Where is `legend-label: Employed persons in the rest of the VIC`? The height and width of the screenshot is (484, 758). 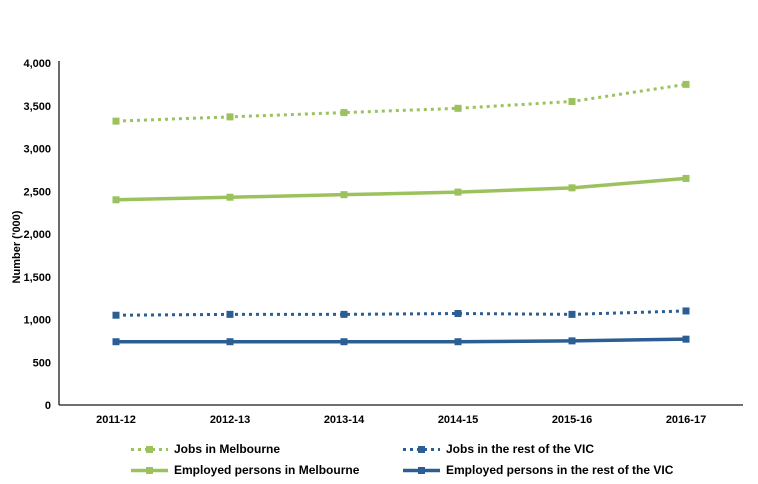
legend-label: Employed persons in the rest of the VIC is located at coordinates (560, 470).